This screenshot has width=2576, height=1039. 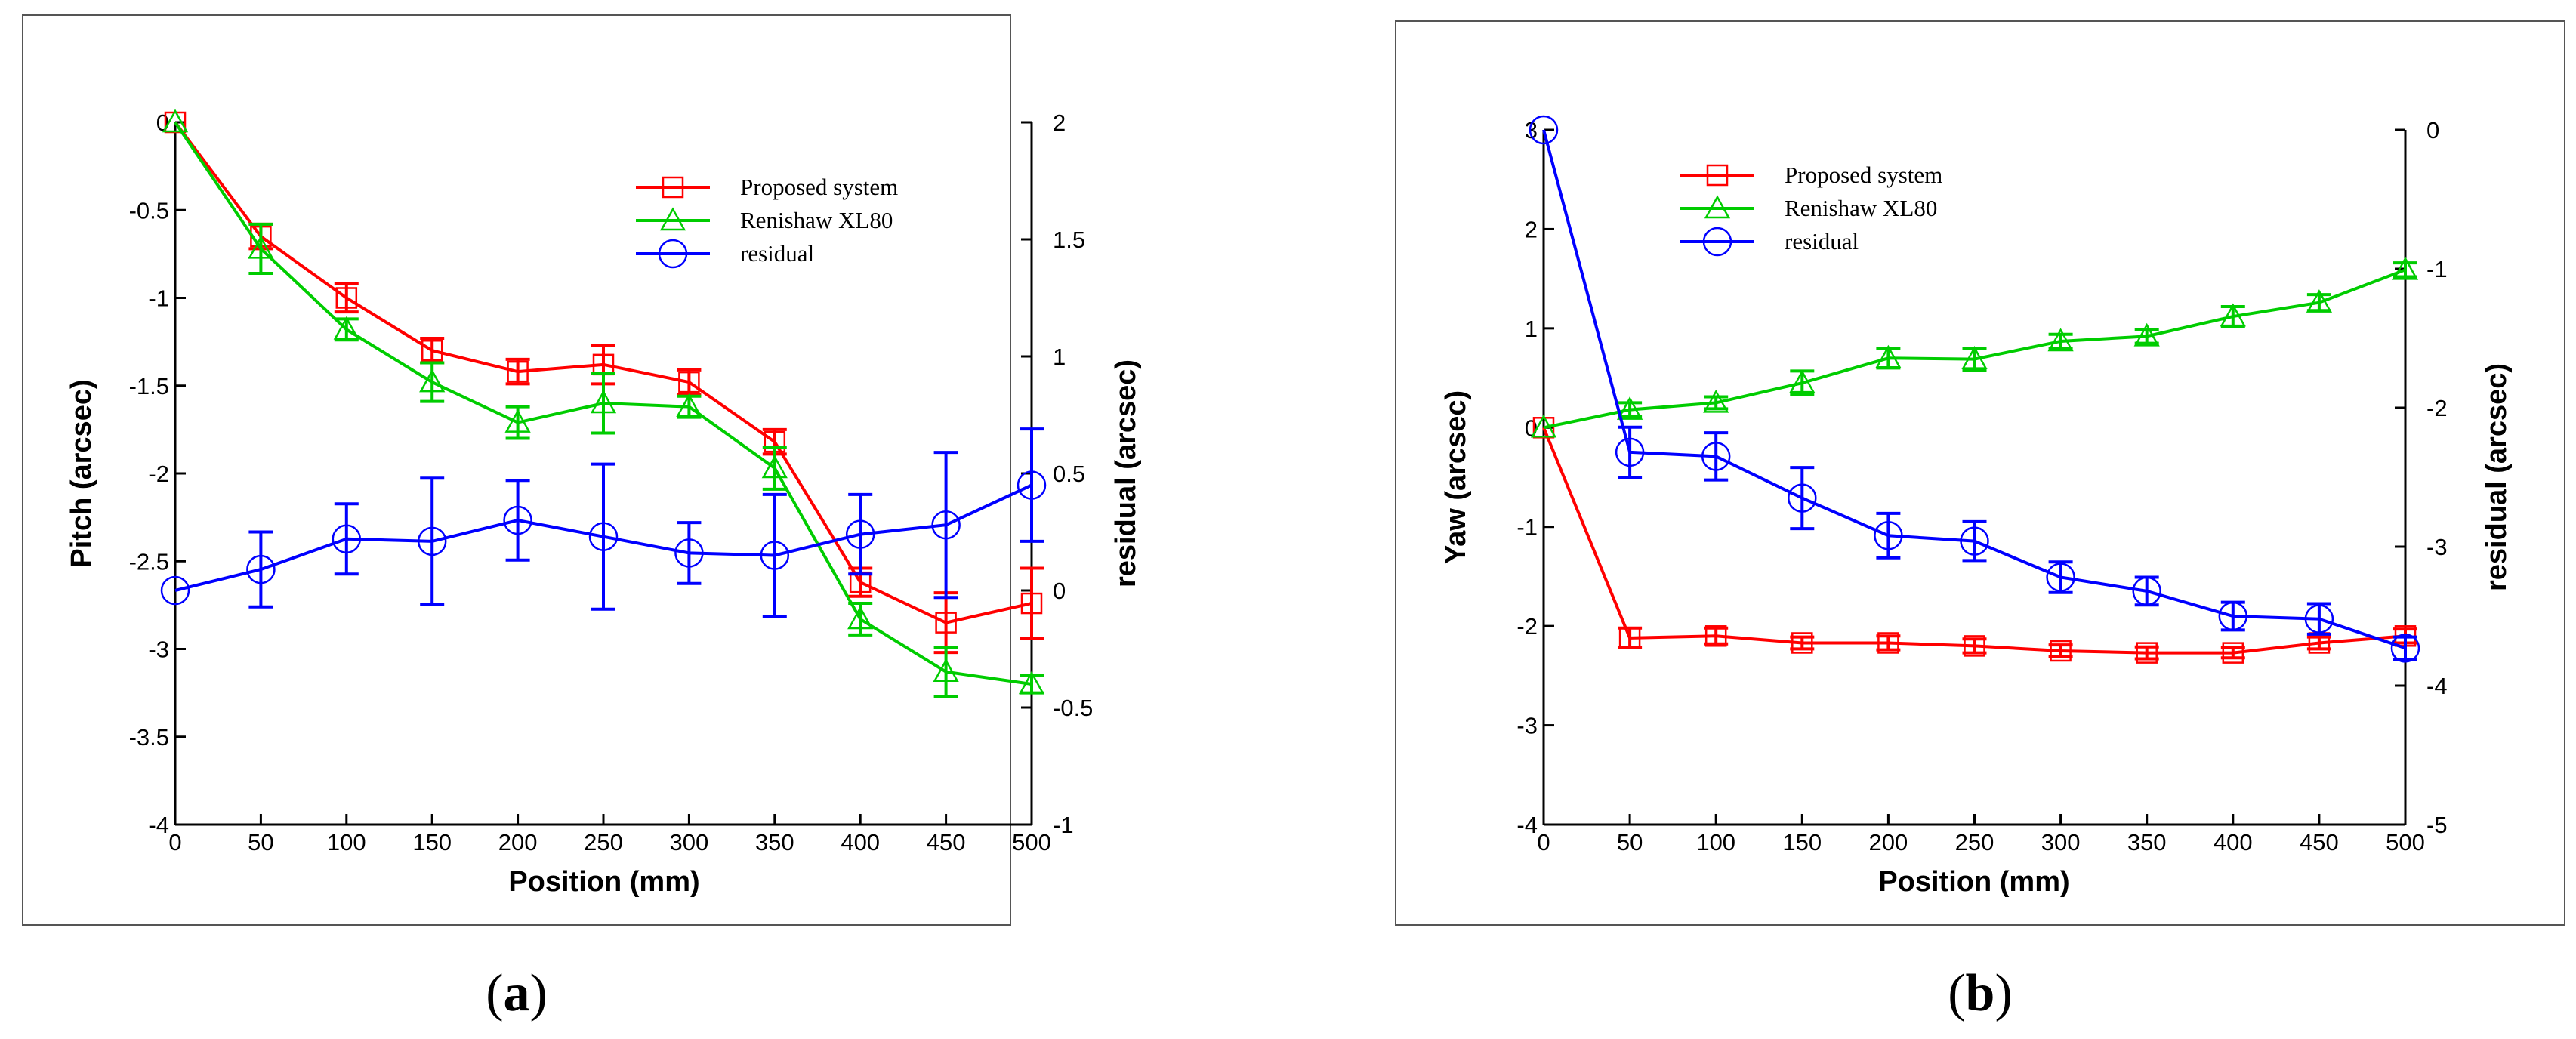 What do you see at coordinates (1531, 229) in the screenshot?
I see `y-tick-label: 2` at bounding box center [1531, 229].